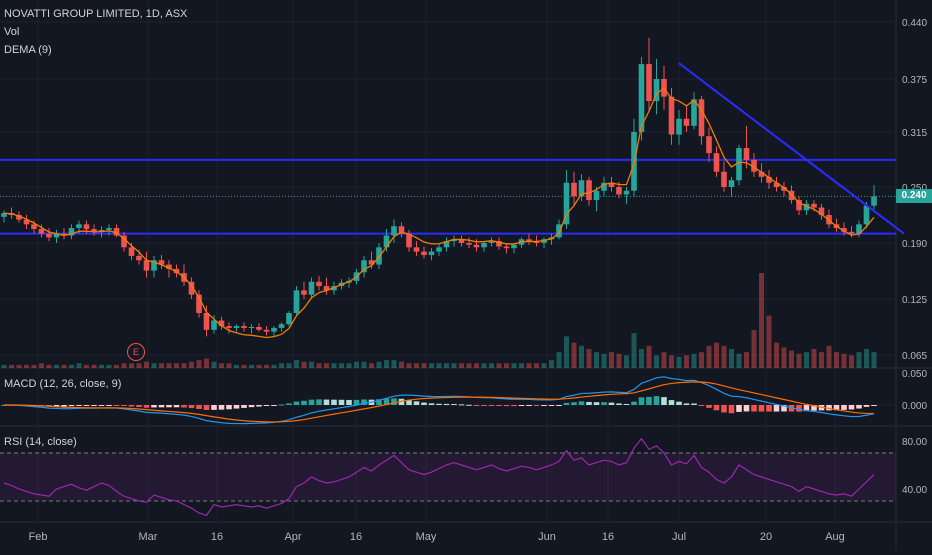 This screenshot has width=932, height=555. What do you see at coordinates (439, 477) in the screenshot?
I see `rsi-line` at bounding box center [439, 477].